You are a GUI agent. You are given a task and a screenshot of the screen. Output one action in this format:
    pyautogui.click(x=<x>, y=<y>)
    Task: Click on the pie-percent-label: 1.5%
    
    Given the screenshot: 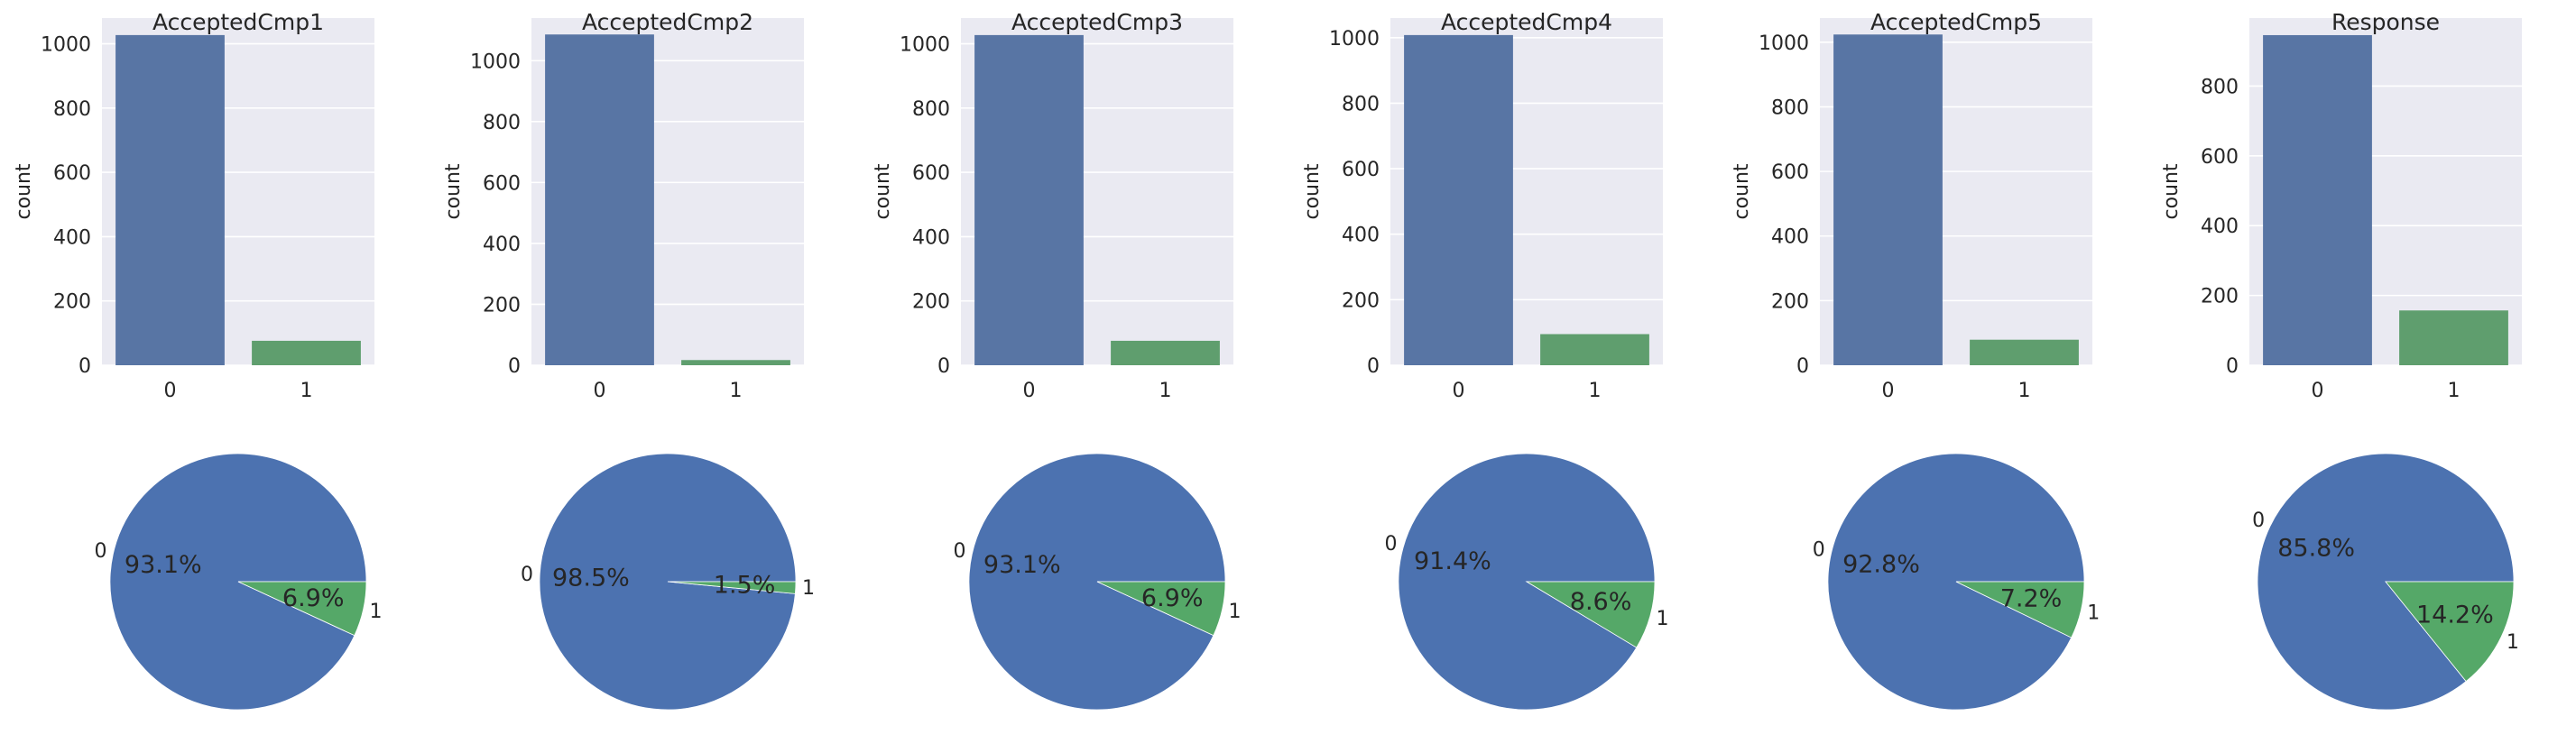 What is the action you would take?
    pyautogui.click(x=745, y=586)
    